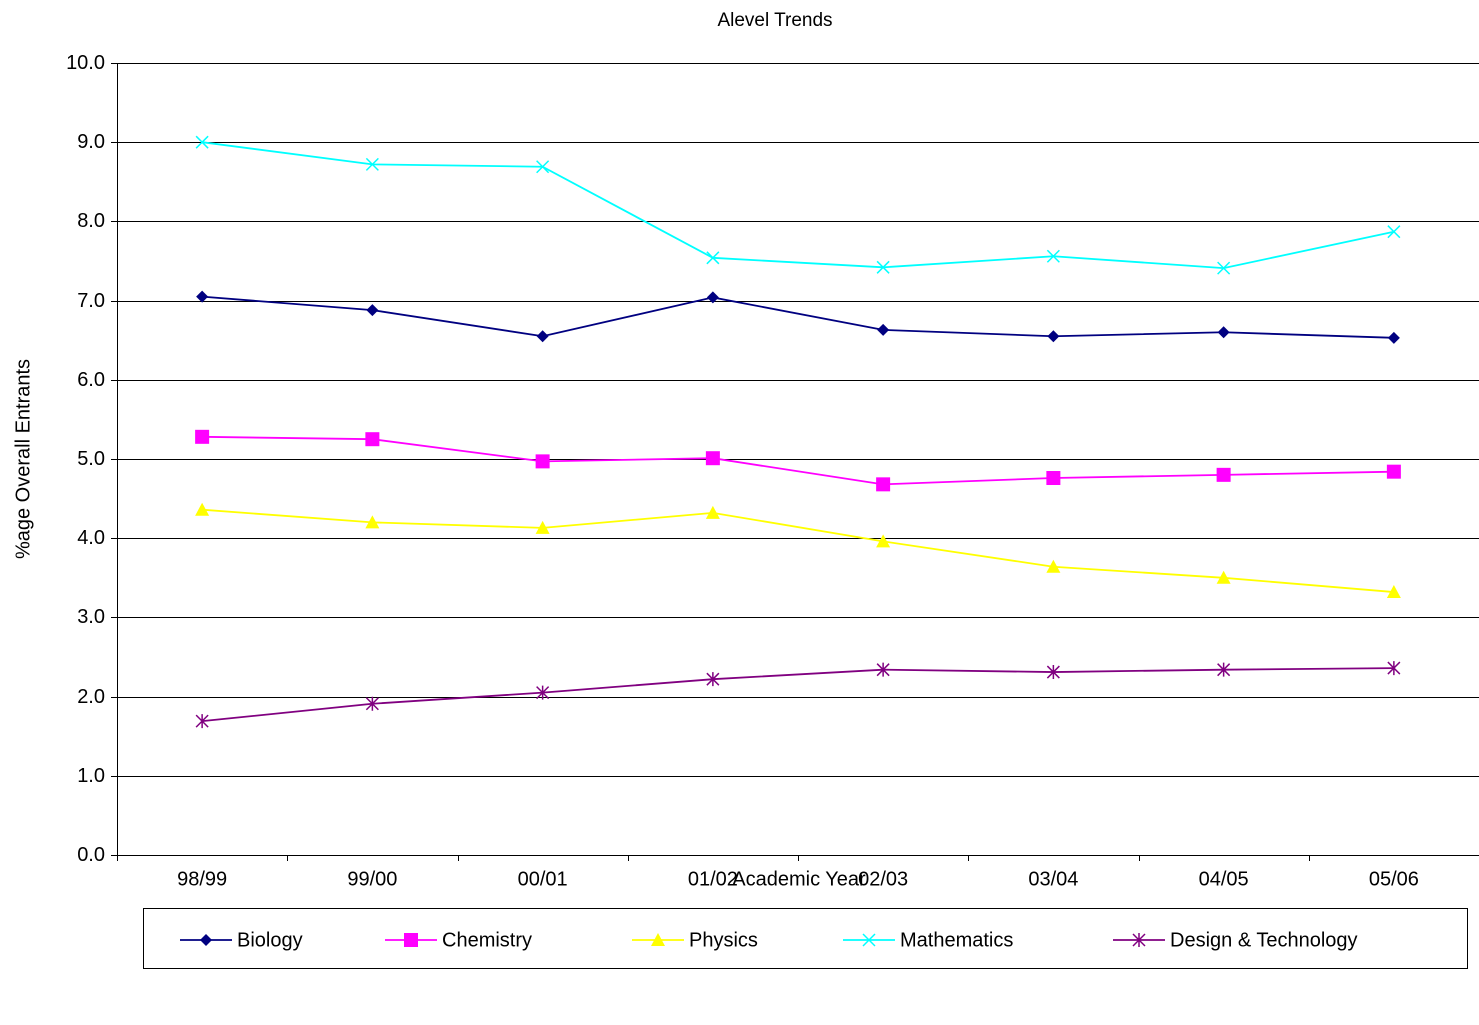  What do you see at coordinates (270, 940) in the screenshot?
I see `legend-label: Biology` at bounding box center [270, 940].